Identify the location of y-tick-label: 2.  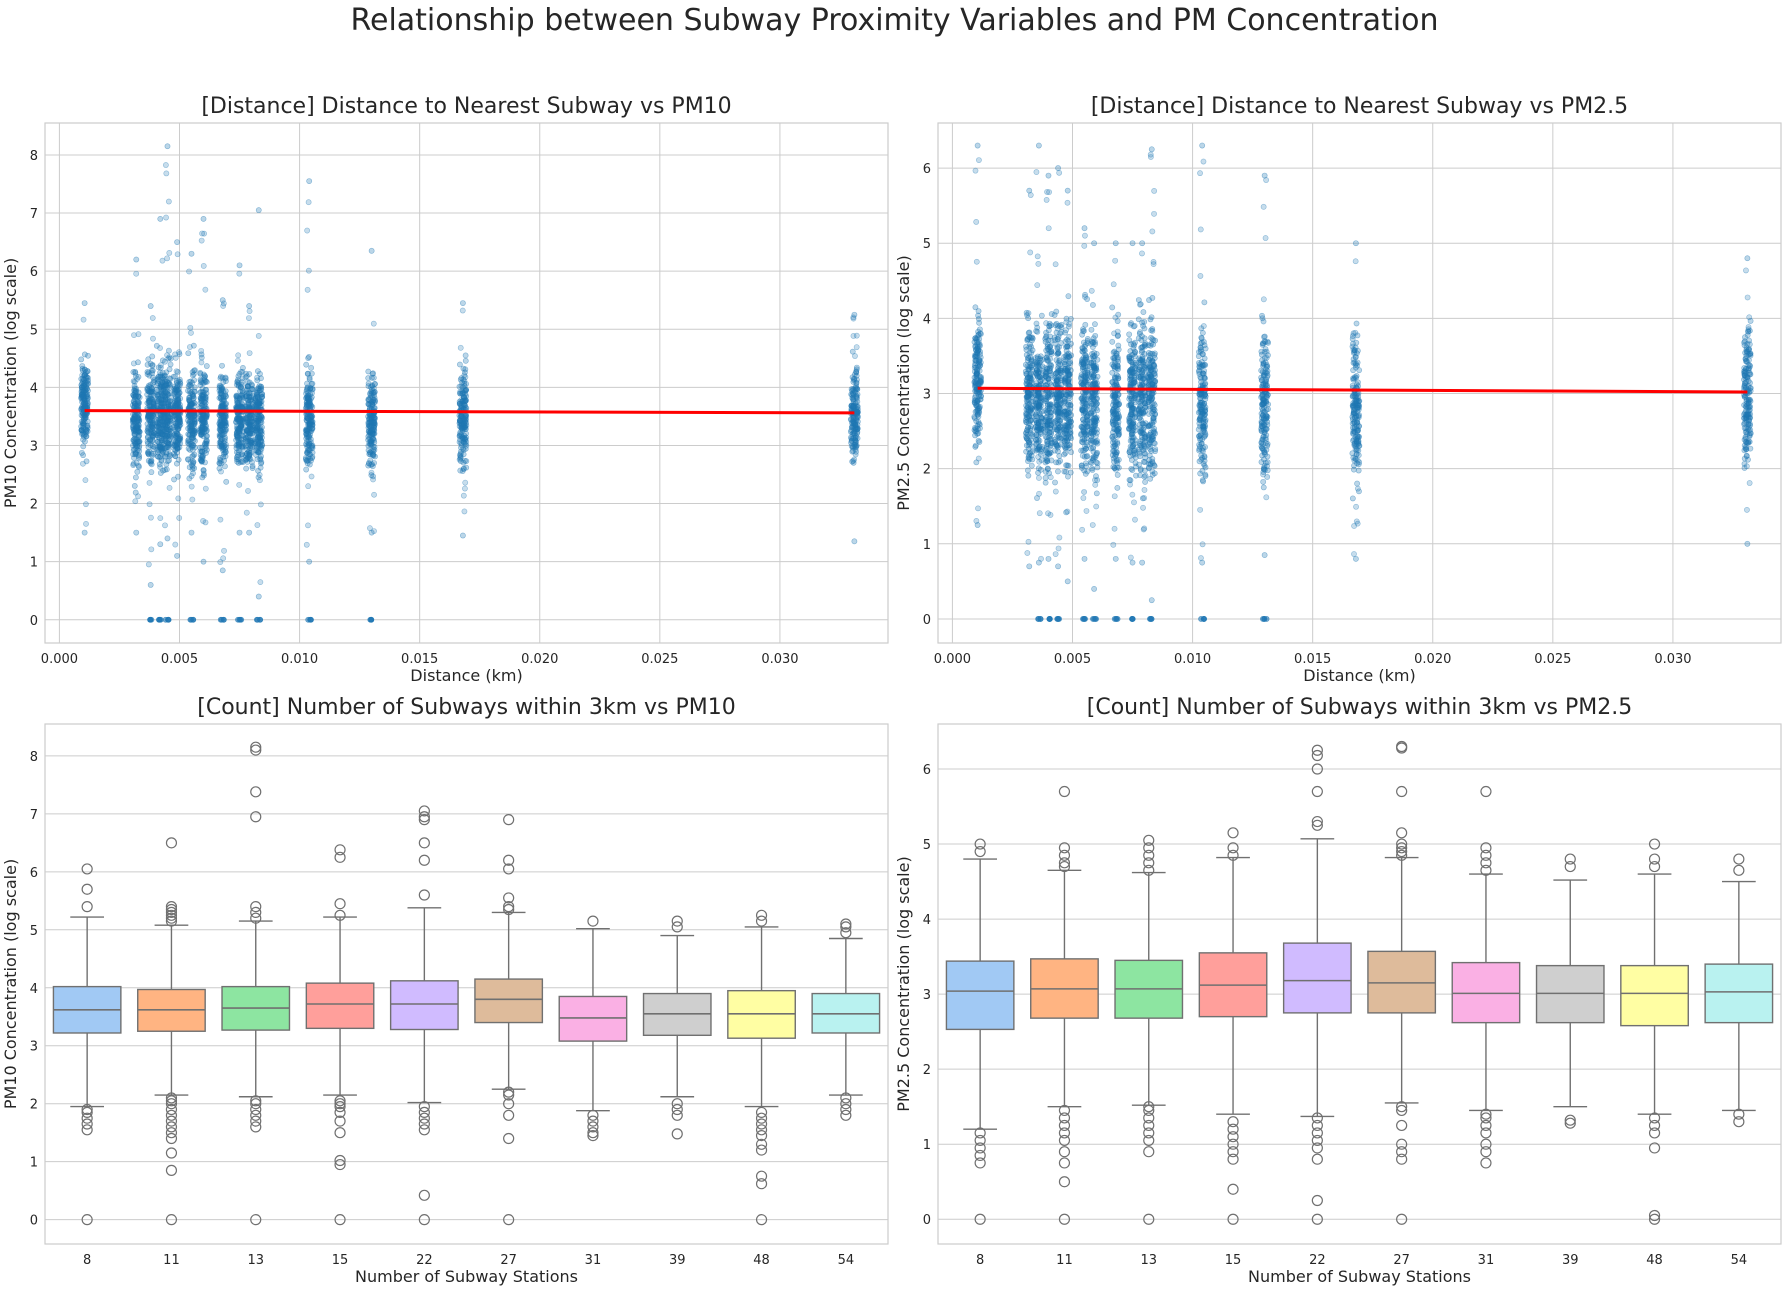
(34, 505).